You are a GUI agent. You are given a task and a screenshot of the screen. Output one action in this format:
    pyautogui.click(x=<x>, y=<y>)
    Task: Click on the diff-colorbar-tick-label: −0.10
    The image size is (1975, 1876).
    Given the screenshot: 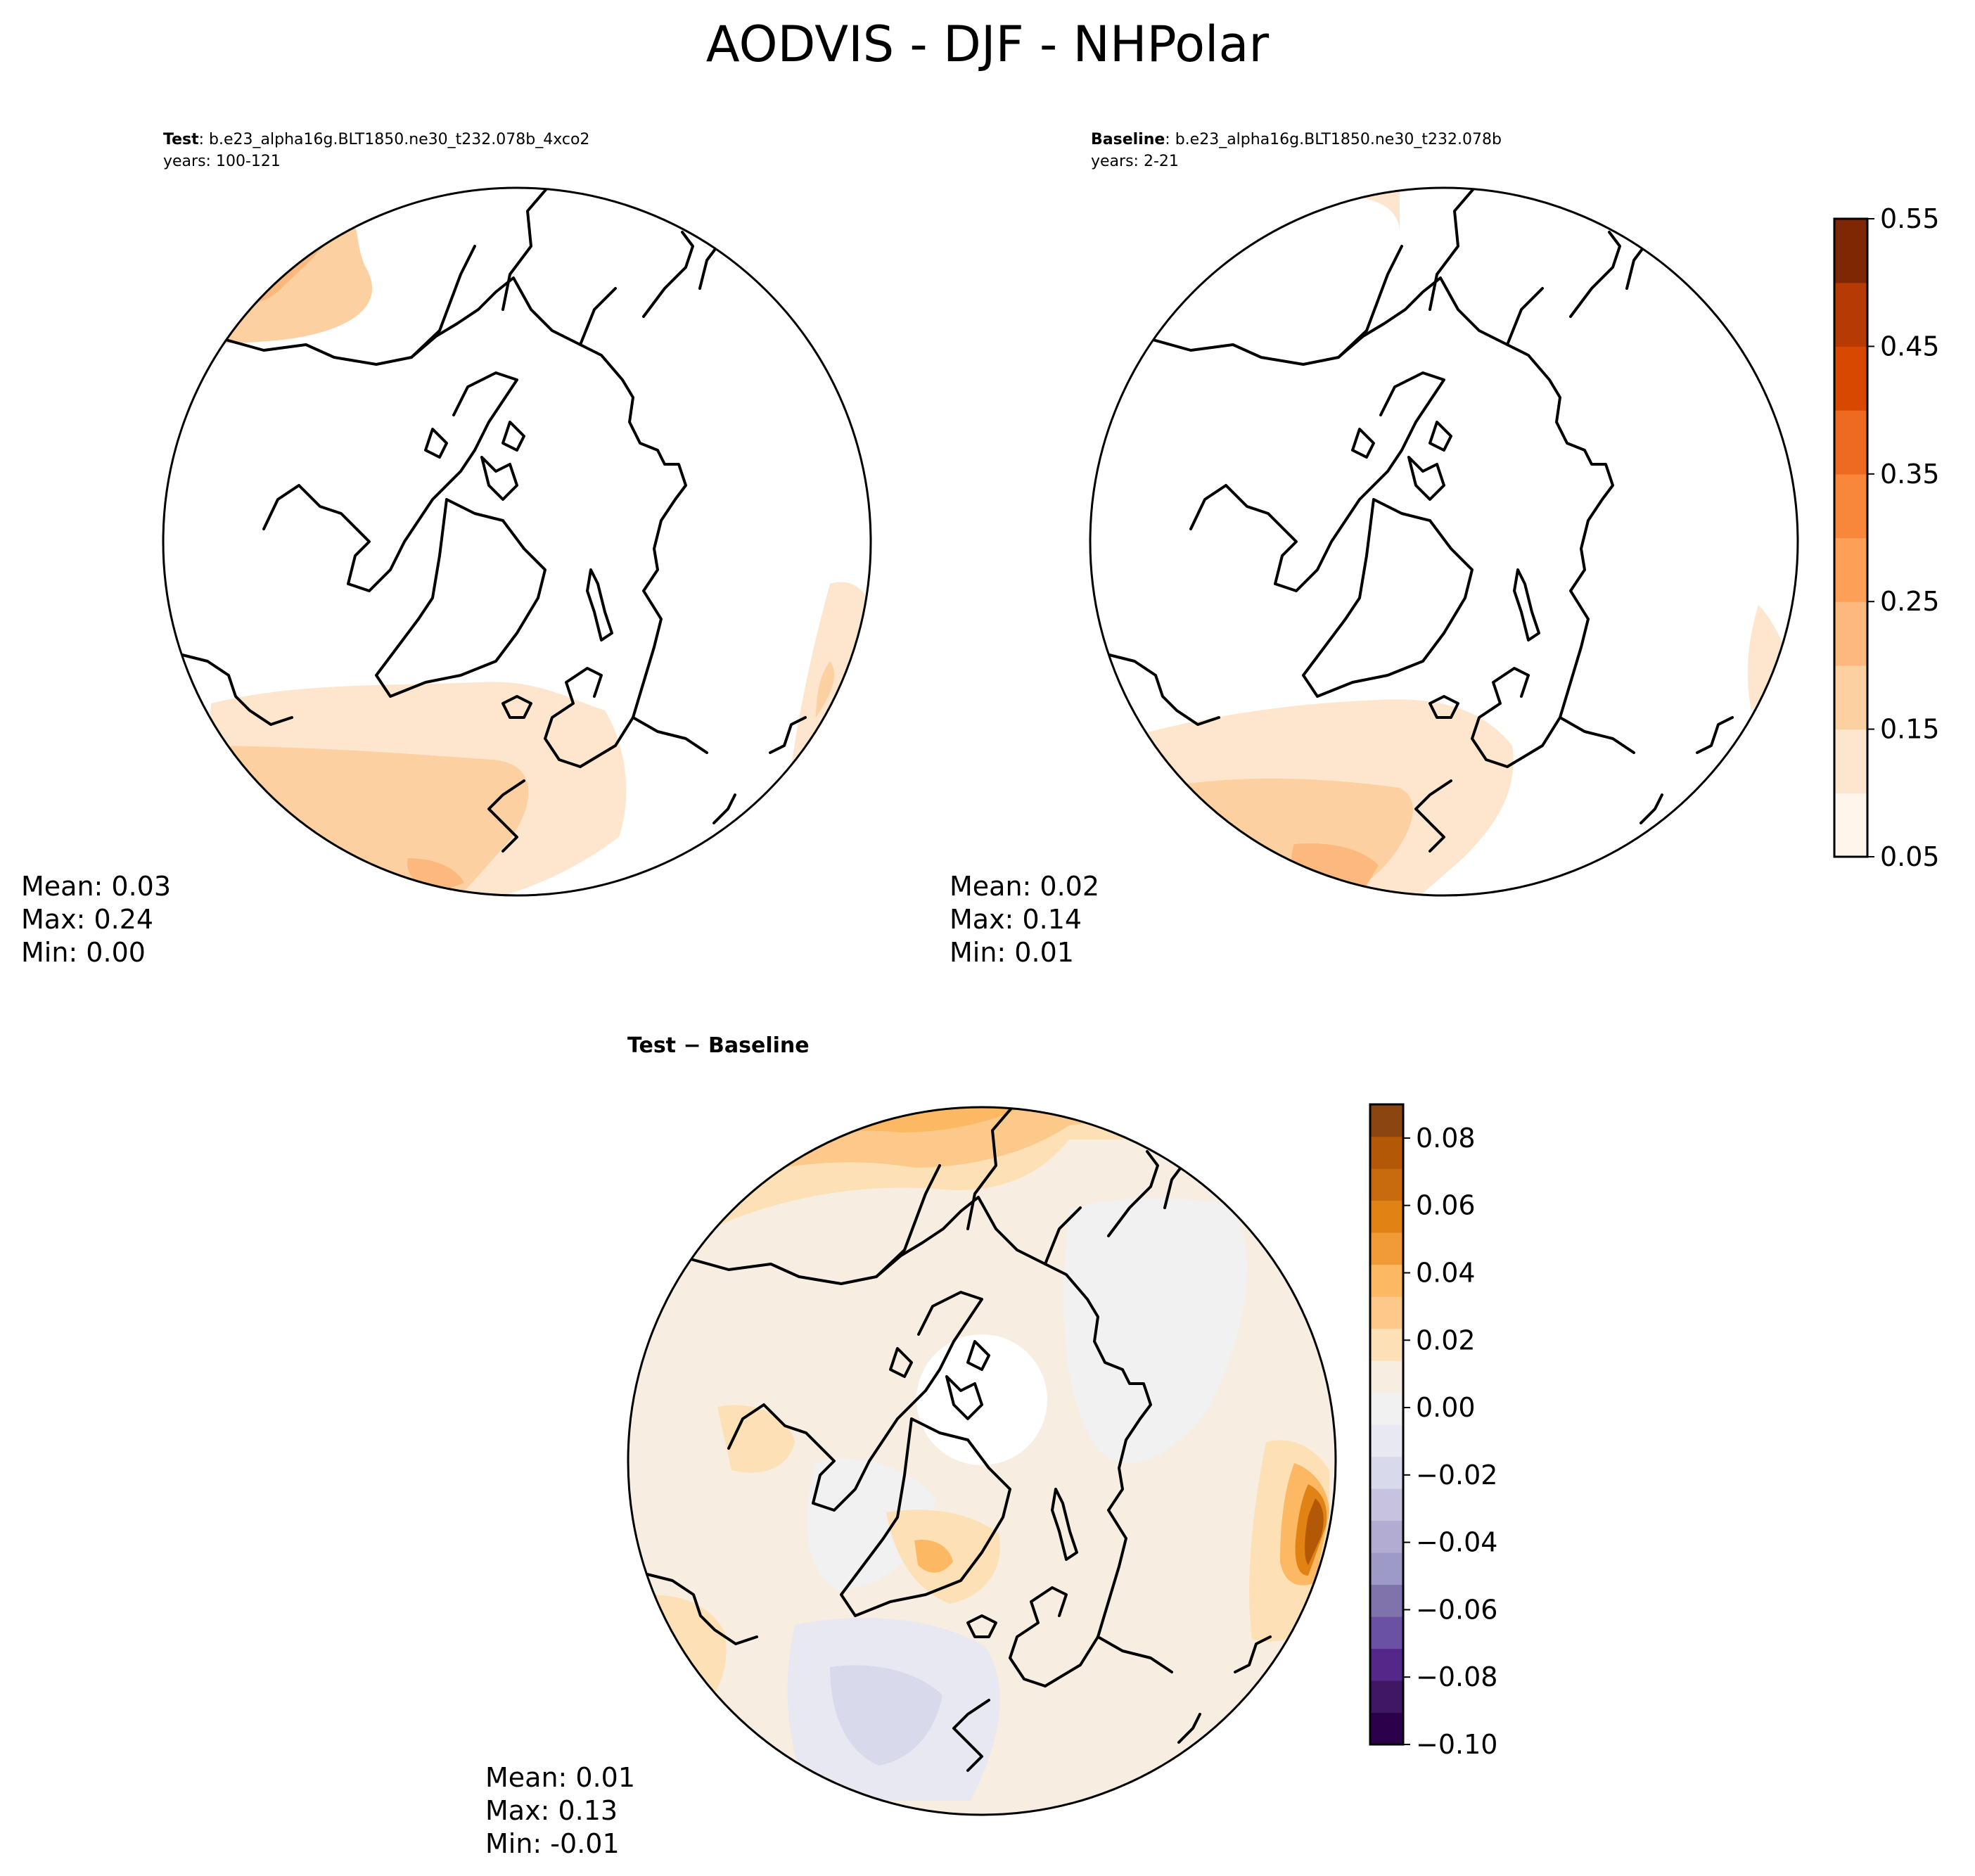 What is the action you would take?
    pyautogui.click(x=1456, y=1744)
    